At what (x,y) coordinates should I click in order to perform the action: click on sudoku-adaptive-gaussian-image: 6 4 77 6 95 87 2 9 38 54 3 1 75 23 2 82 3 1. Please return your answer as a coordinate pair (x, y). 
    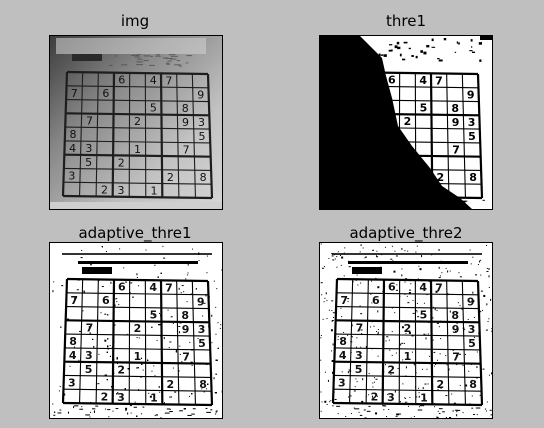
    Looking at the image, I should click on (406, 330).